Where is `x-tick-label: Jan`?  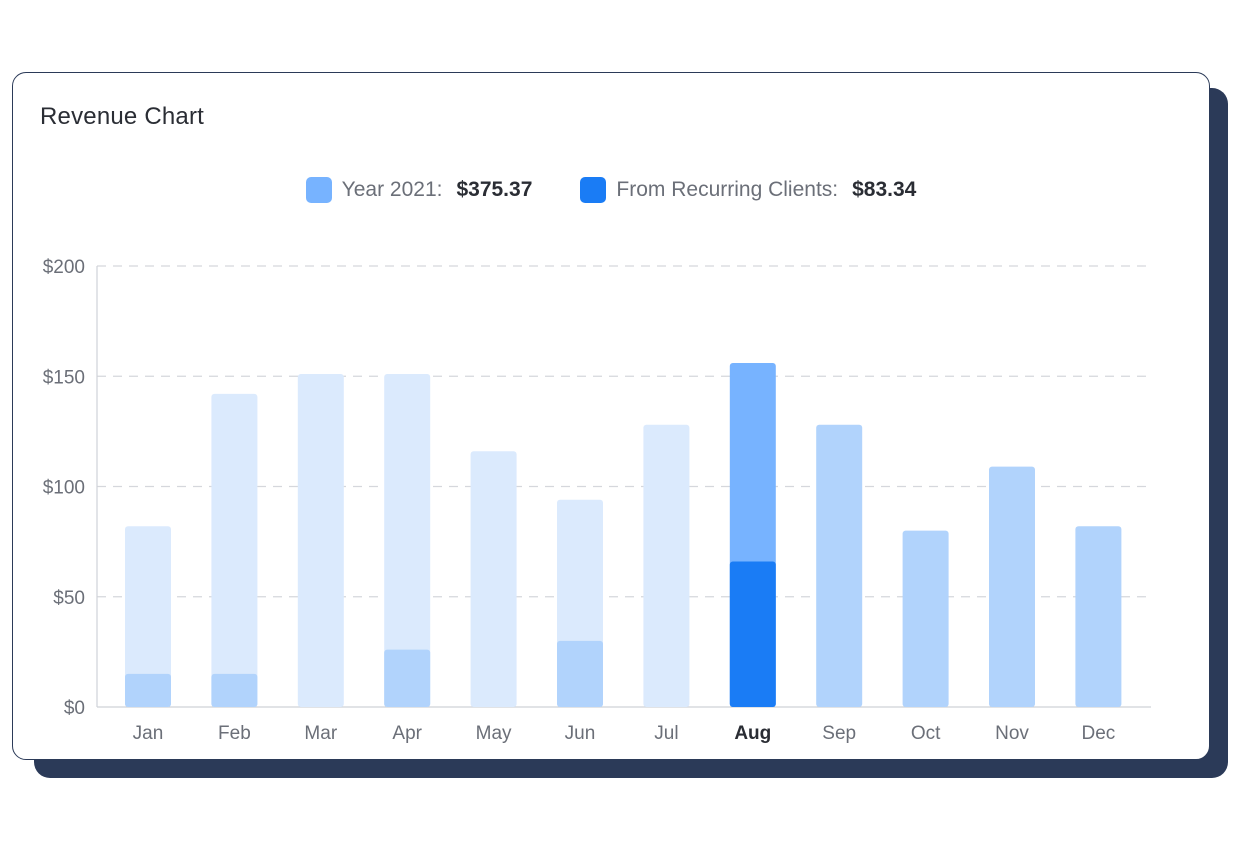 x-tick-label: Jan is located at coordinates (148, 733).